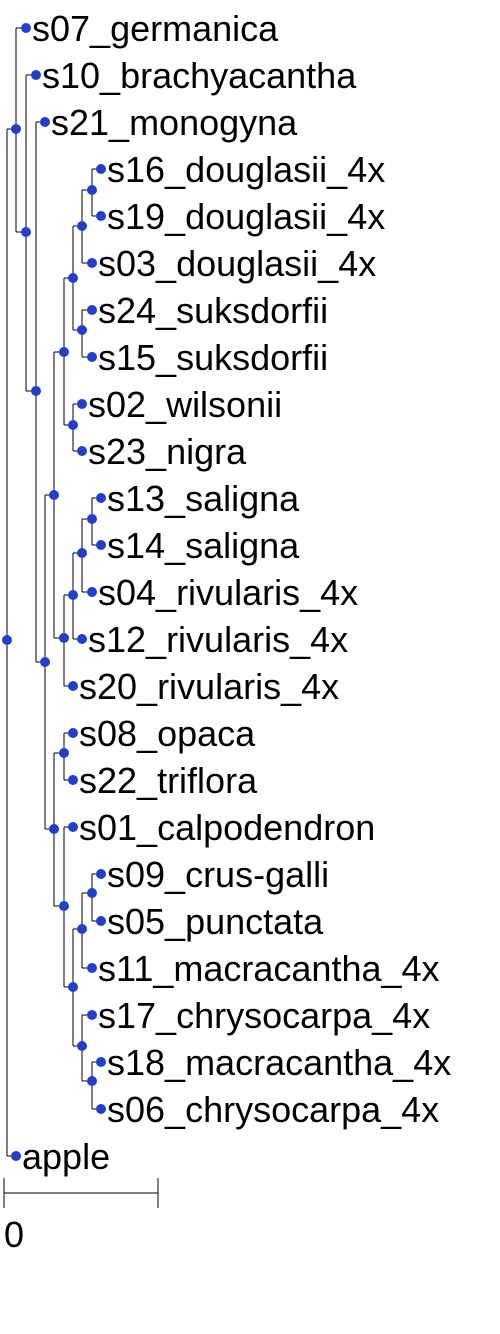 This screenshot has width=500, height=1334. I want to click on tip-label: s01_calpodendron, so click(227, 827).